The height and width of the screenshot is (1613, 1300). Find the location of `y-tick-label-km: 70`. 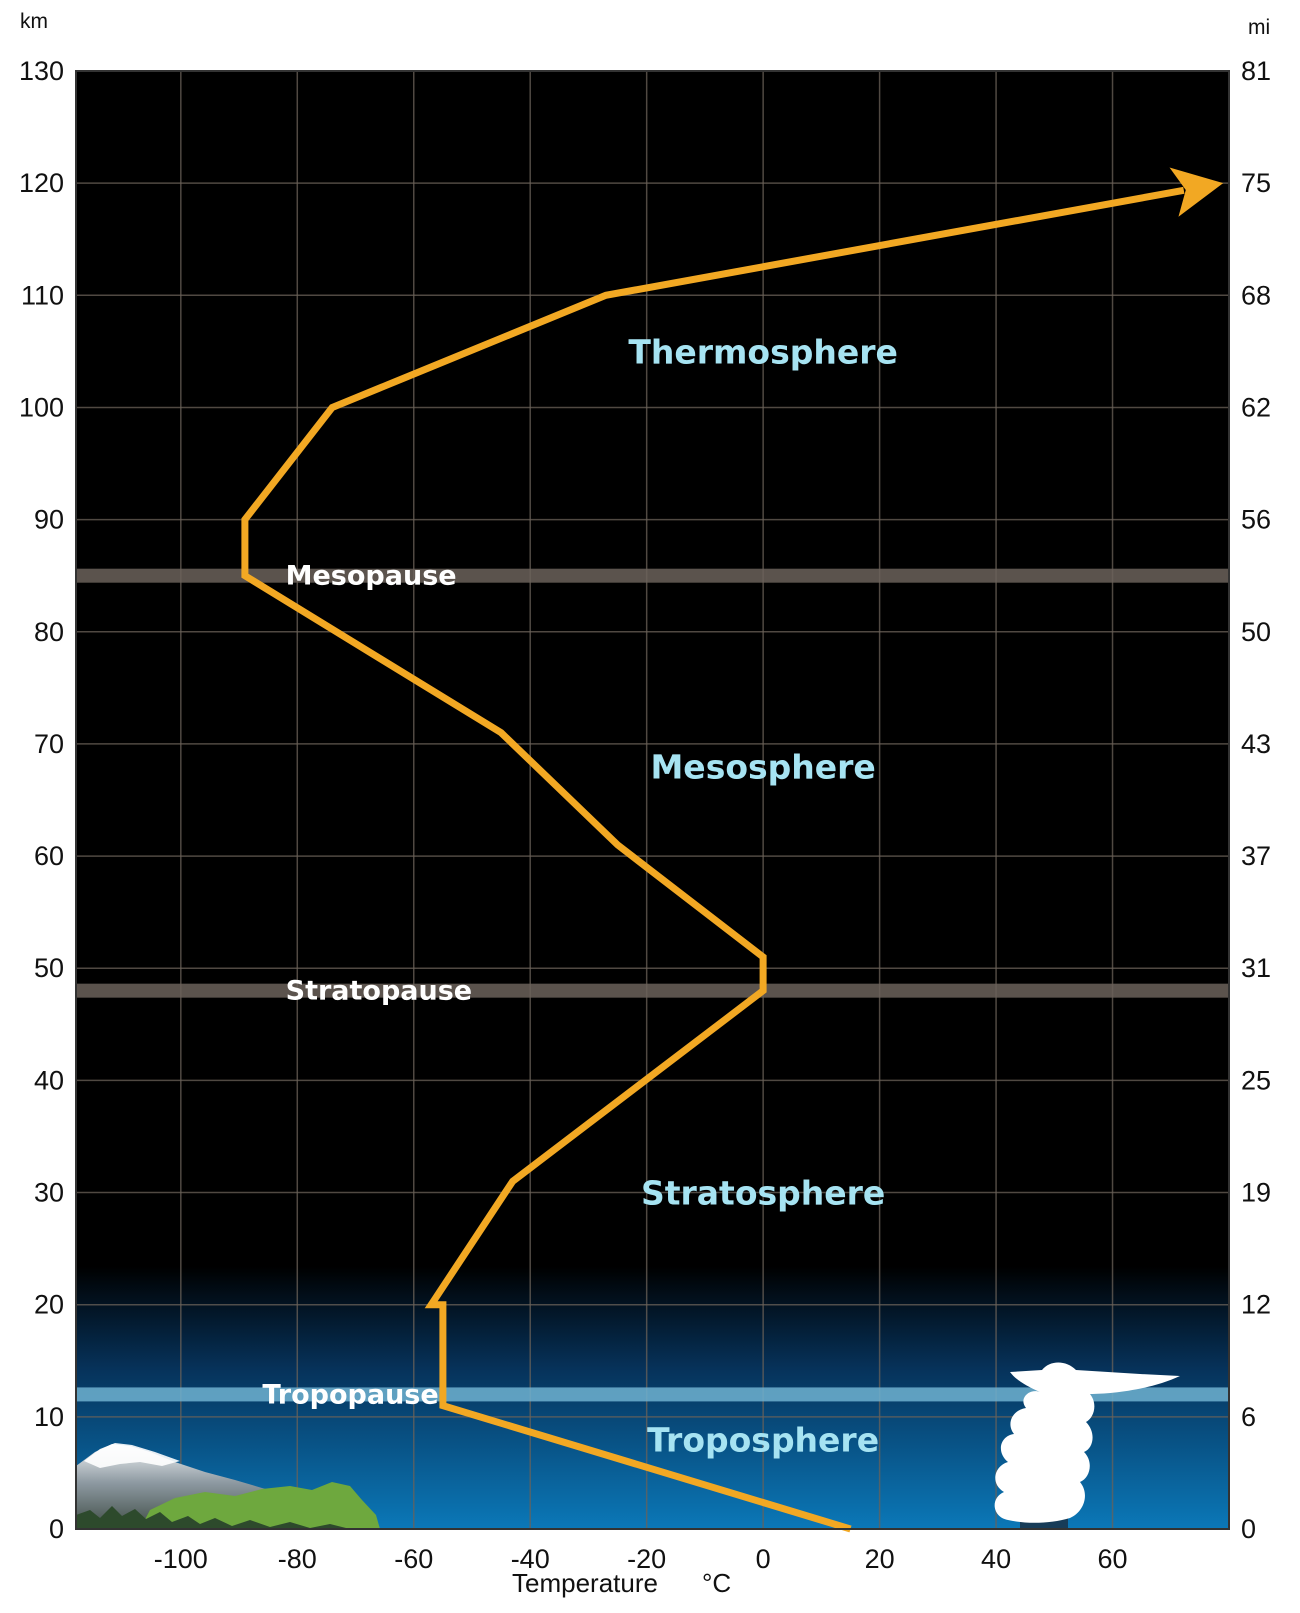

y-tick-label-km: 70 is located at coordinates (49, 744).